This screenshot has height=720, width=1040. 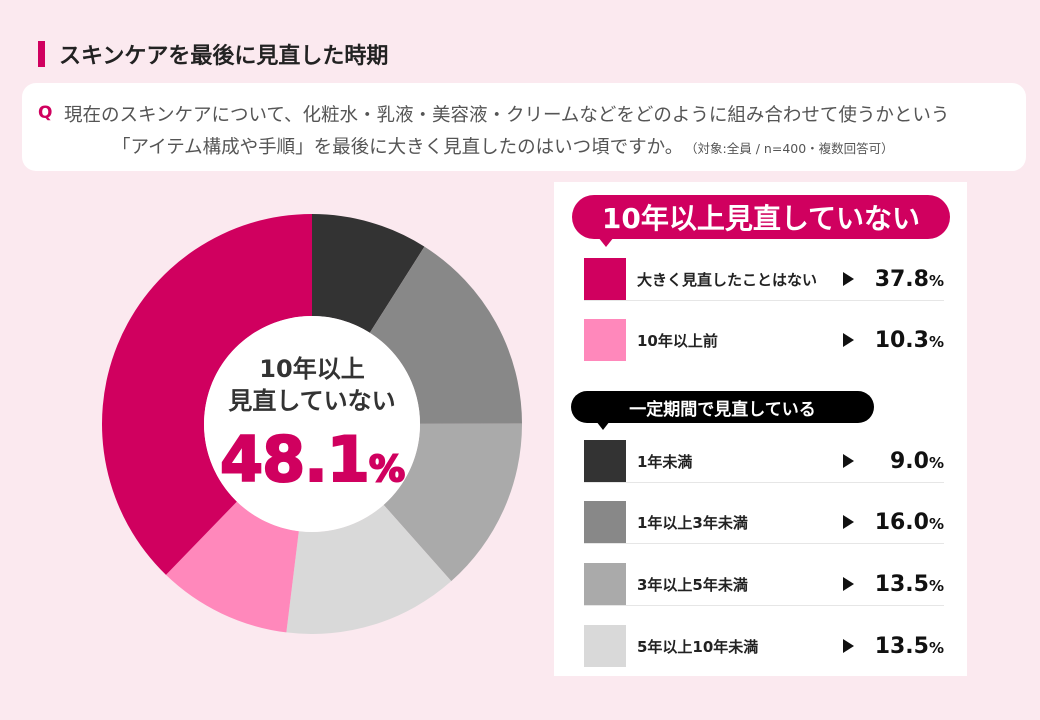 I want to click on question-mark: Q, so click(x=45, y=113).